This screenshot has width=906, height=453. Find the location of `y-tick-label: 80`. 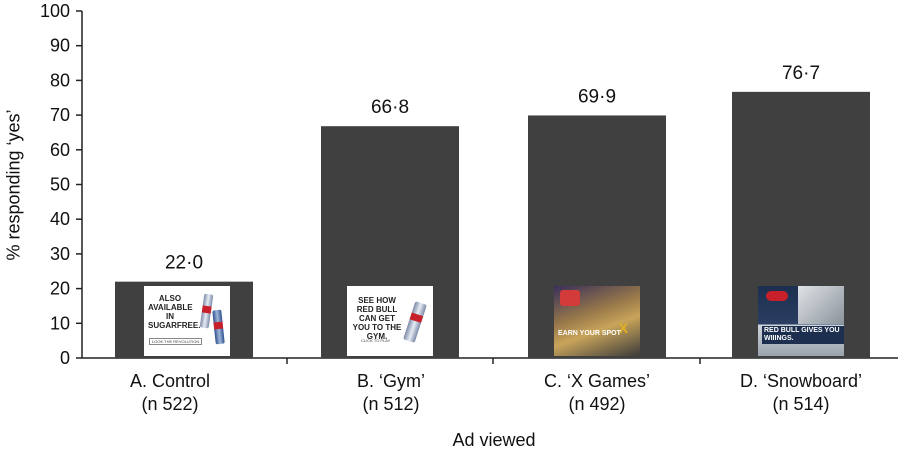

y-tick-label: 80 is located at coordinates (60, 80).